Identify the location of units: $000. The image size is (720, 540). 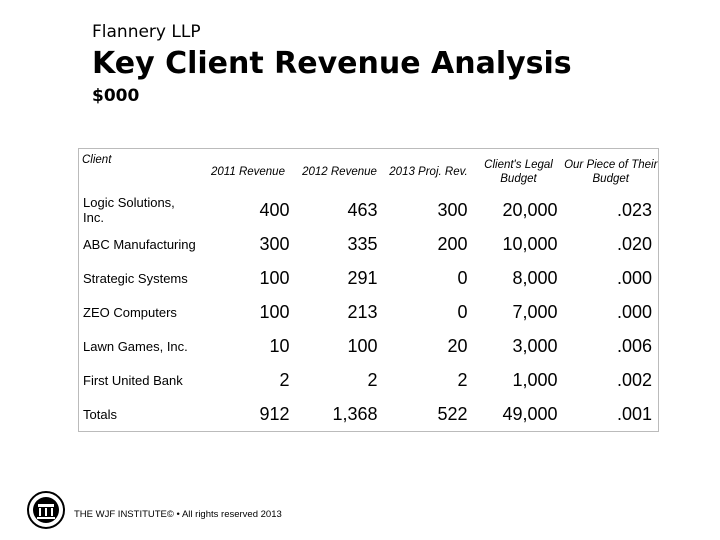
(116, 96).